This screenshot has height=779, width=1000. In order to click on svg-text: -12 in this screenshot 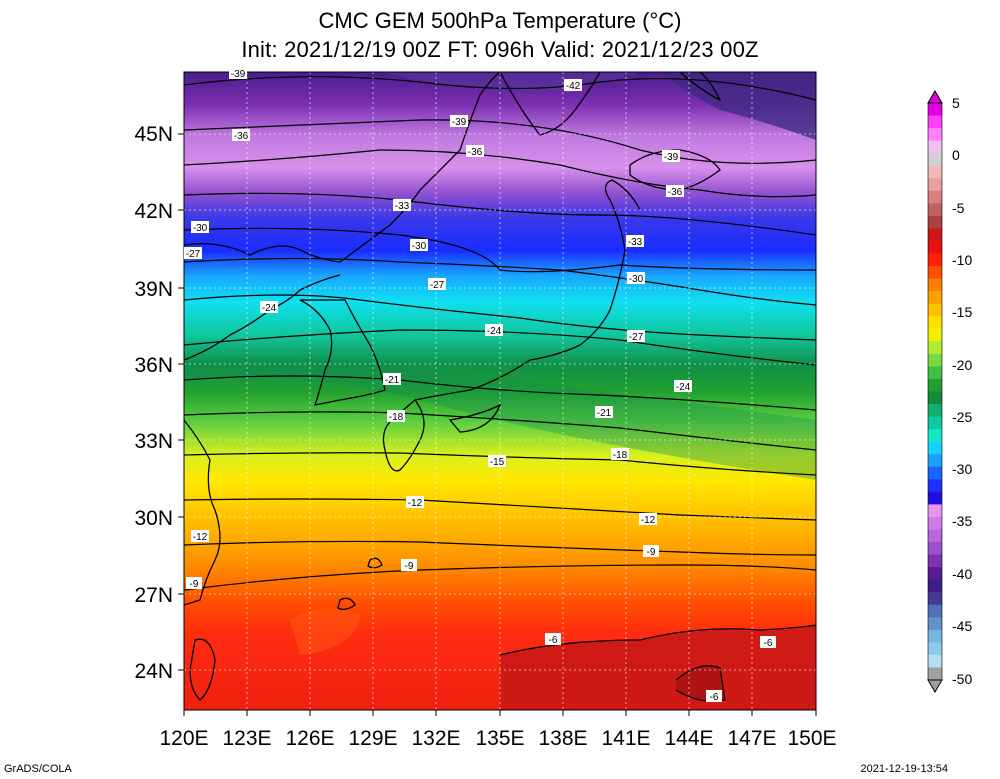, I will do `click(415, 503)`.